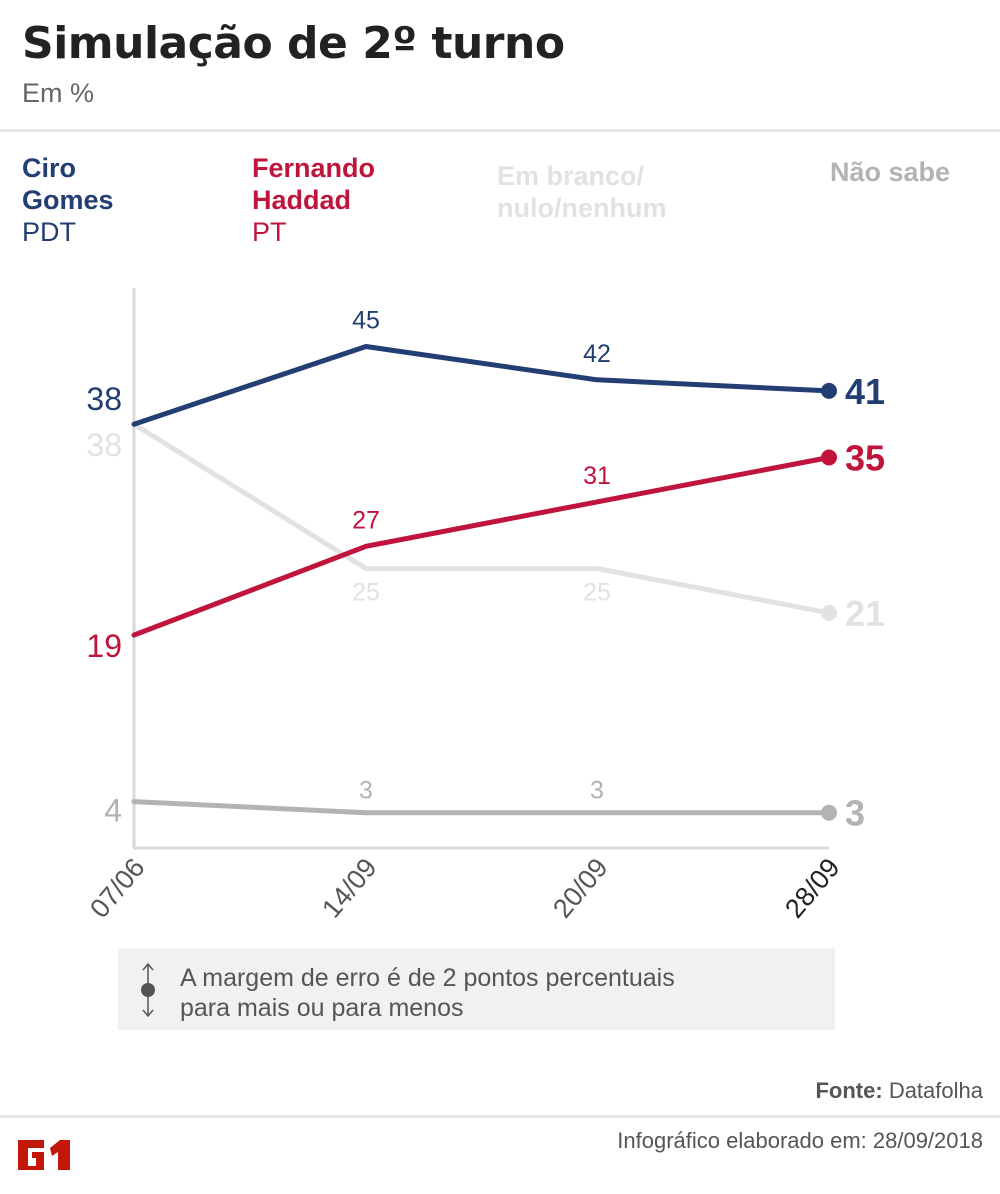 The width and height of the screenshot is (1000, 1194). I want to click on x-tick-label: 14/09, so click(349, 888).